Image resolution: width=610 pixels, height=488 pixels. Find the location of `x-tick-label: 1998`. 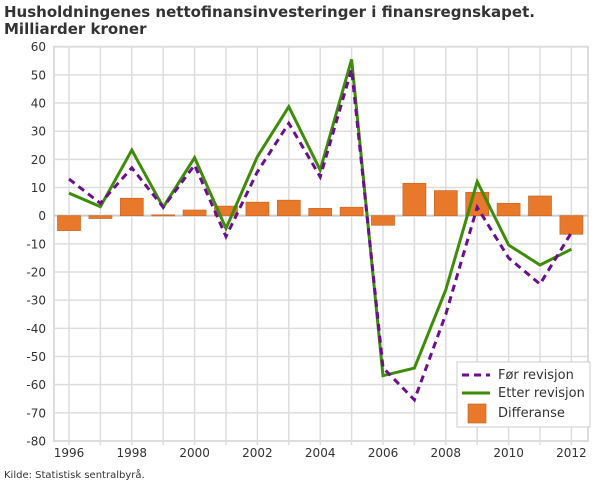

x-tick-label: 1998 is located at coordinates (132, 453).